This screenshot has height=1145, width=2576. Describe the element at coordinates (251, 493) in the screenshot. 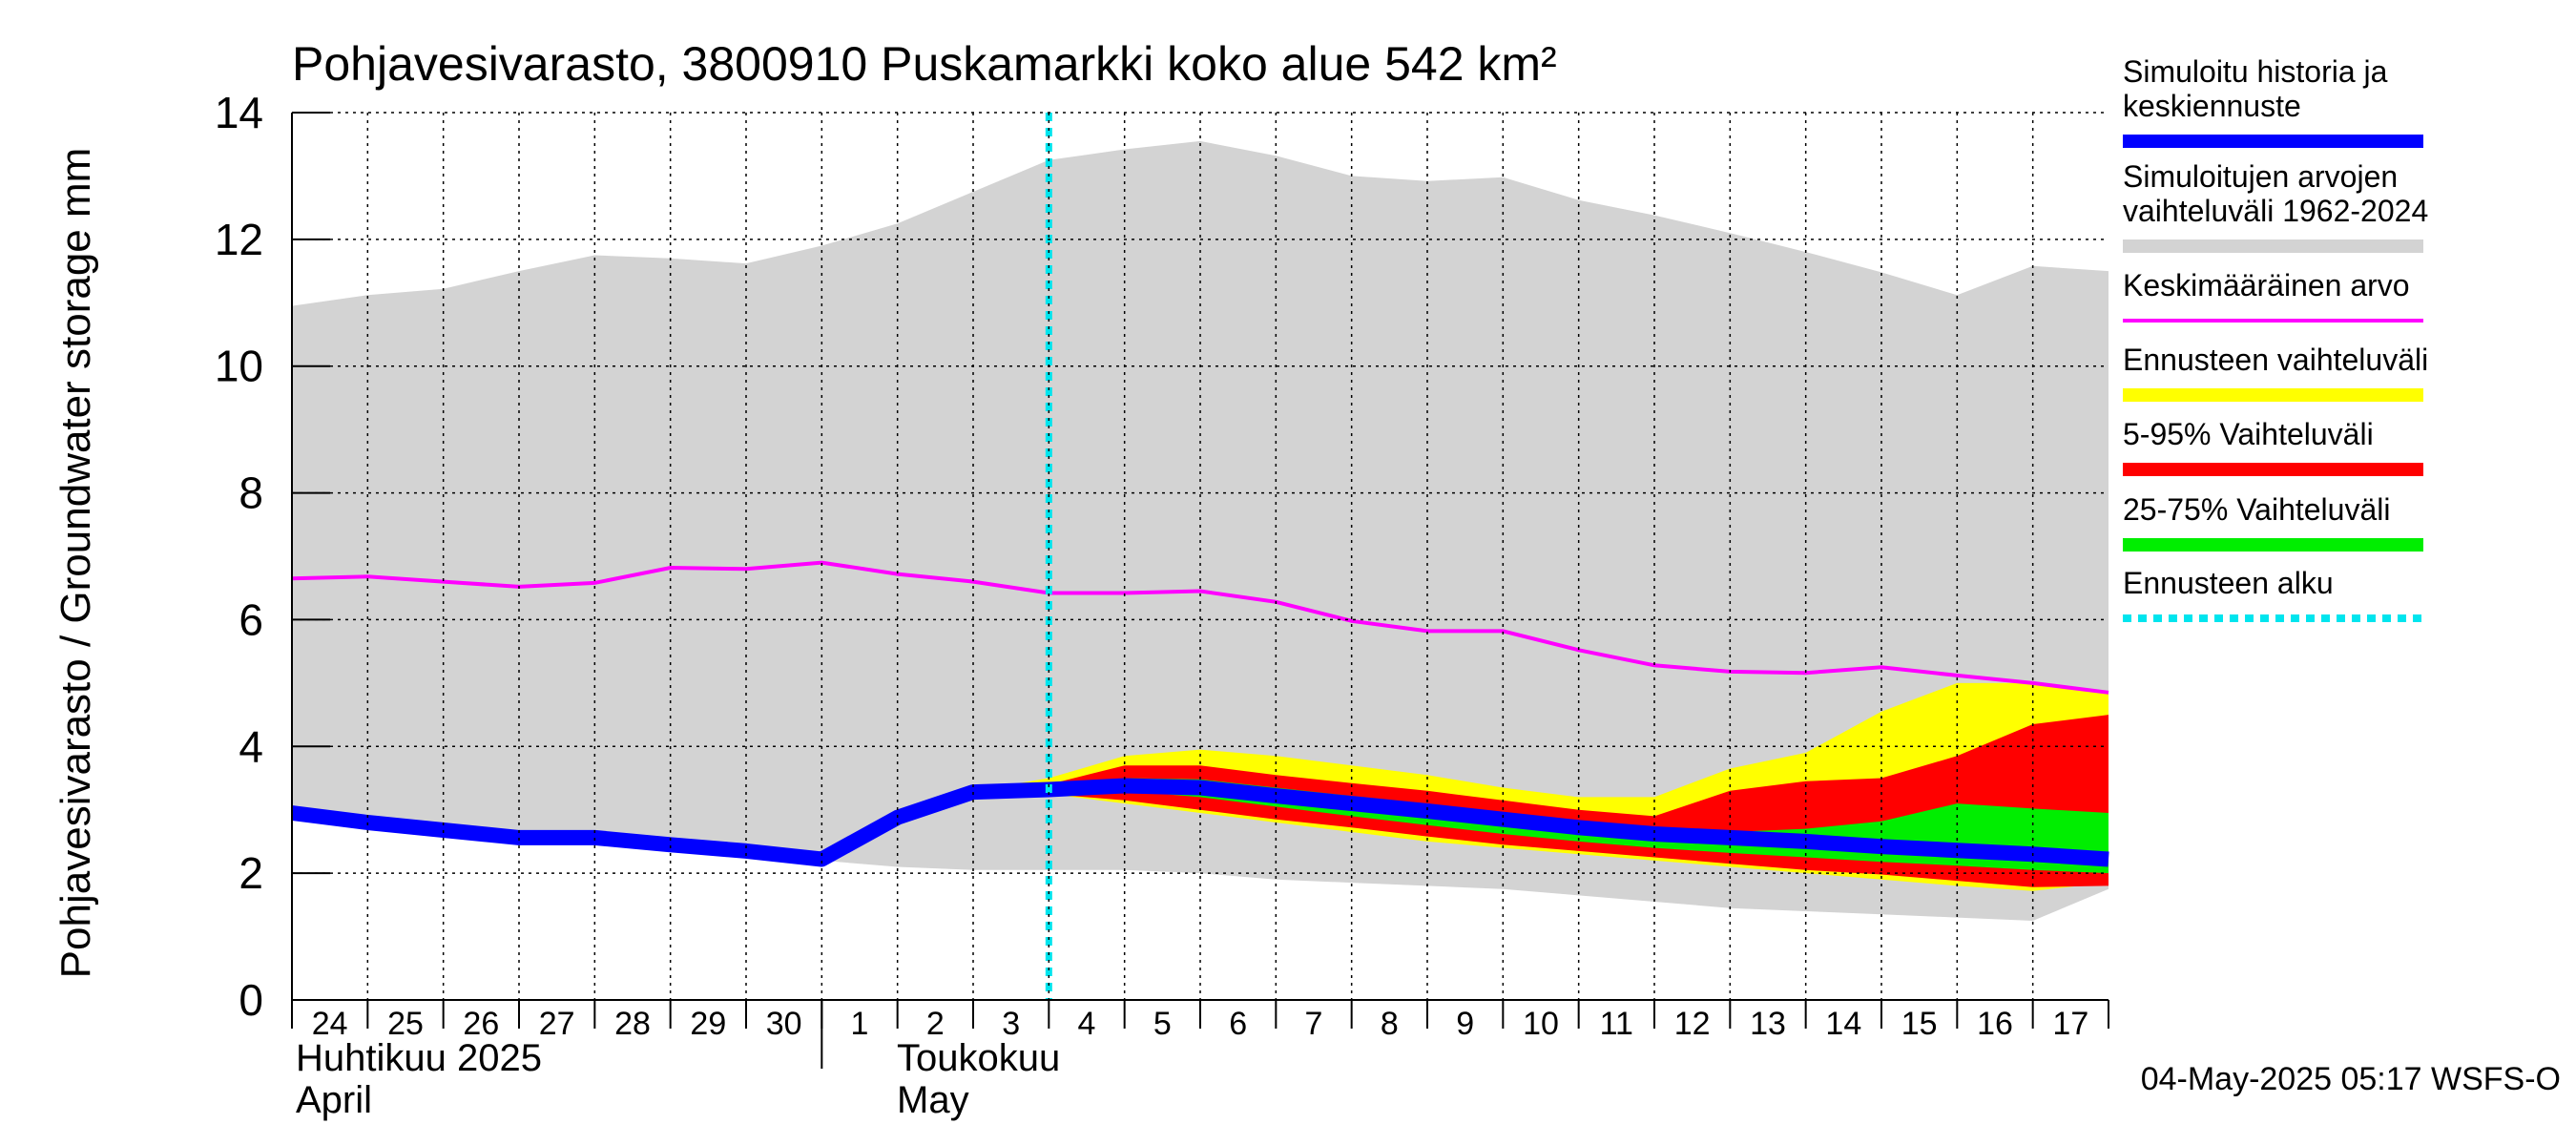

I see `y-tick-label: 8` at that location.